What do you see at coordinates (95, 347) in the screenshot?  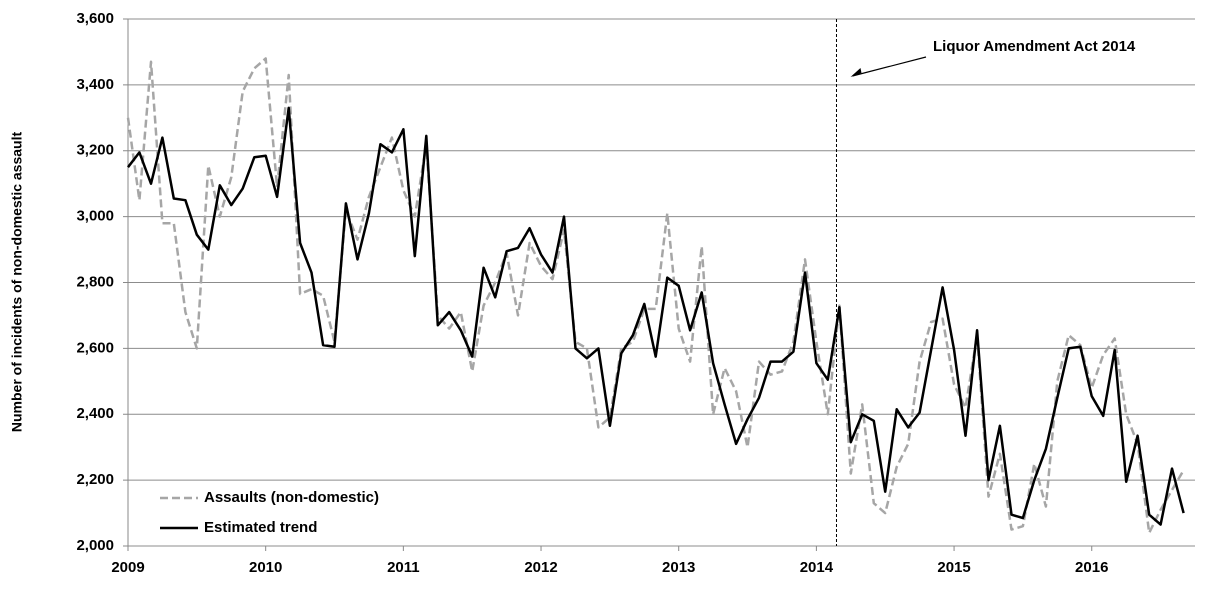 I see `y-tick-label: 2,600` at bounding box center [95, 347].